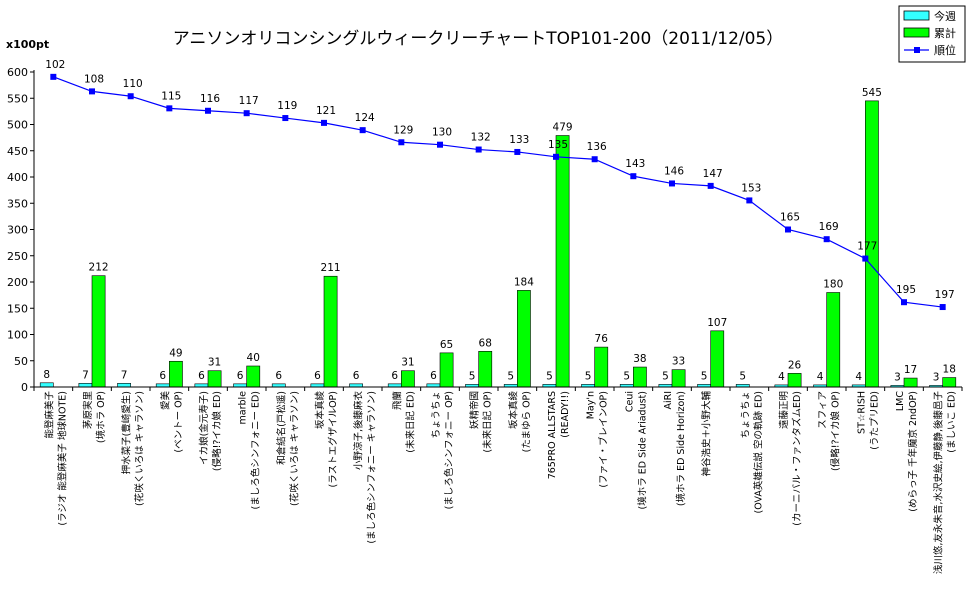 This screenshot has height=604, width=970. What do you see at coordinates (598, 439) in the screenshot?
I see `category-label: May'n (ファイ・ブレインOP)` at bounding box center [598, 439].